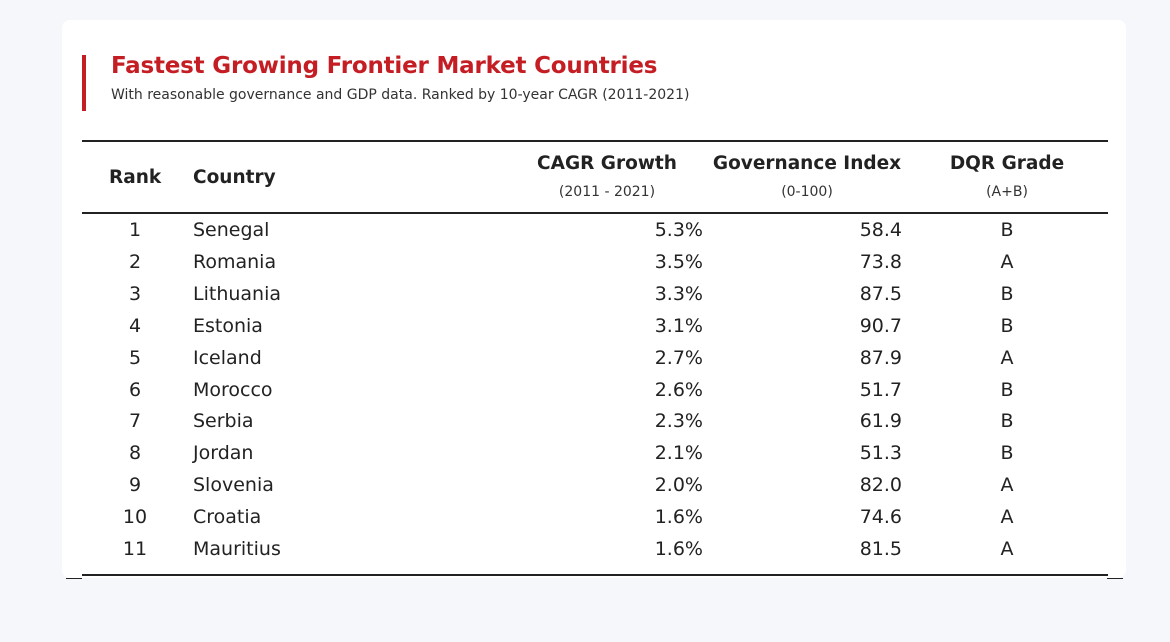  What do you see at coordinates (1007, 163) in the screenshot?
I see `header-dqr: DQR Grade` at bounding box center [1007, 163].